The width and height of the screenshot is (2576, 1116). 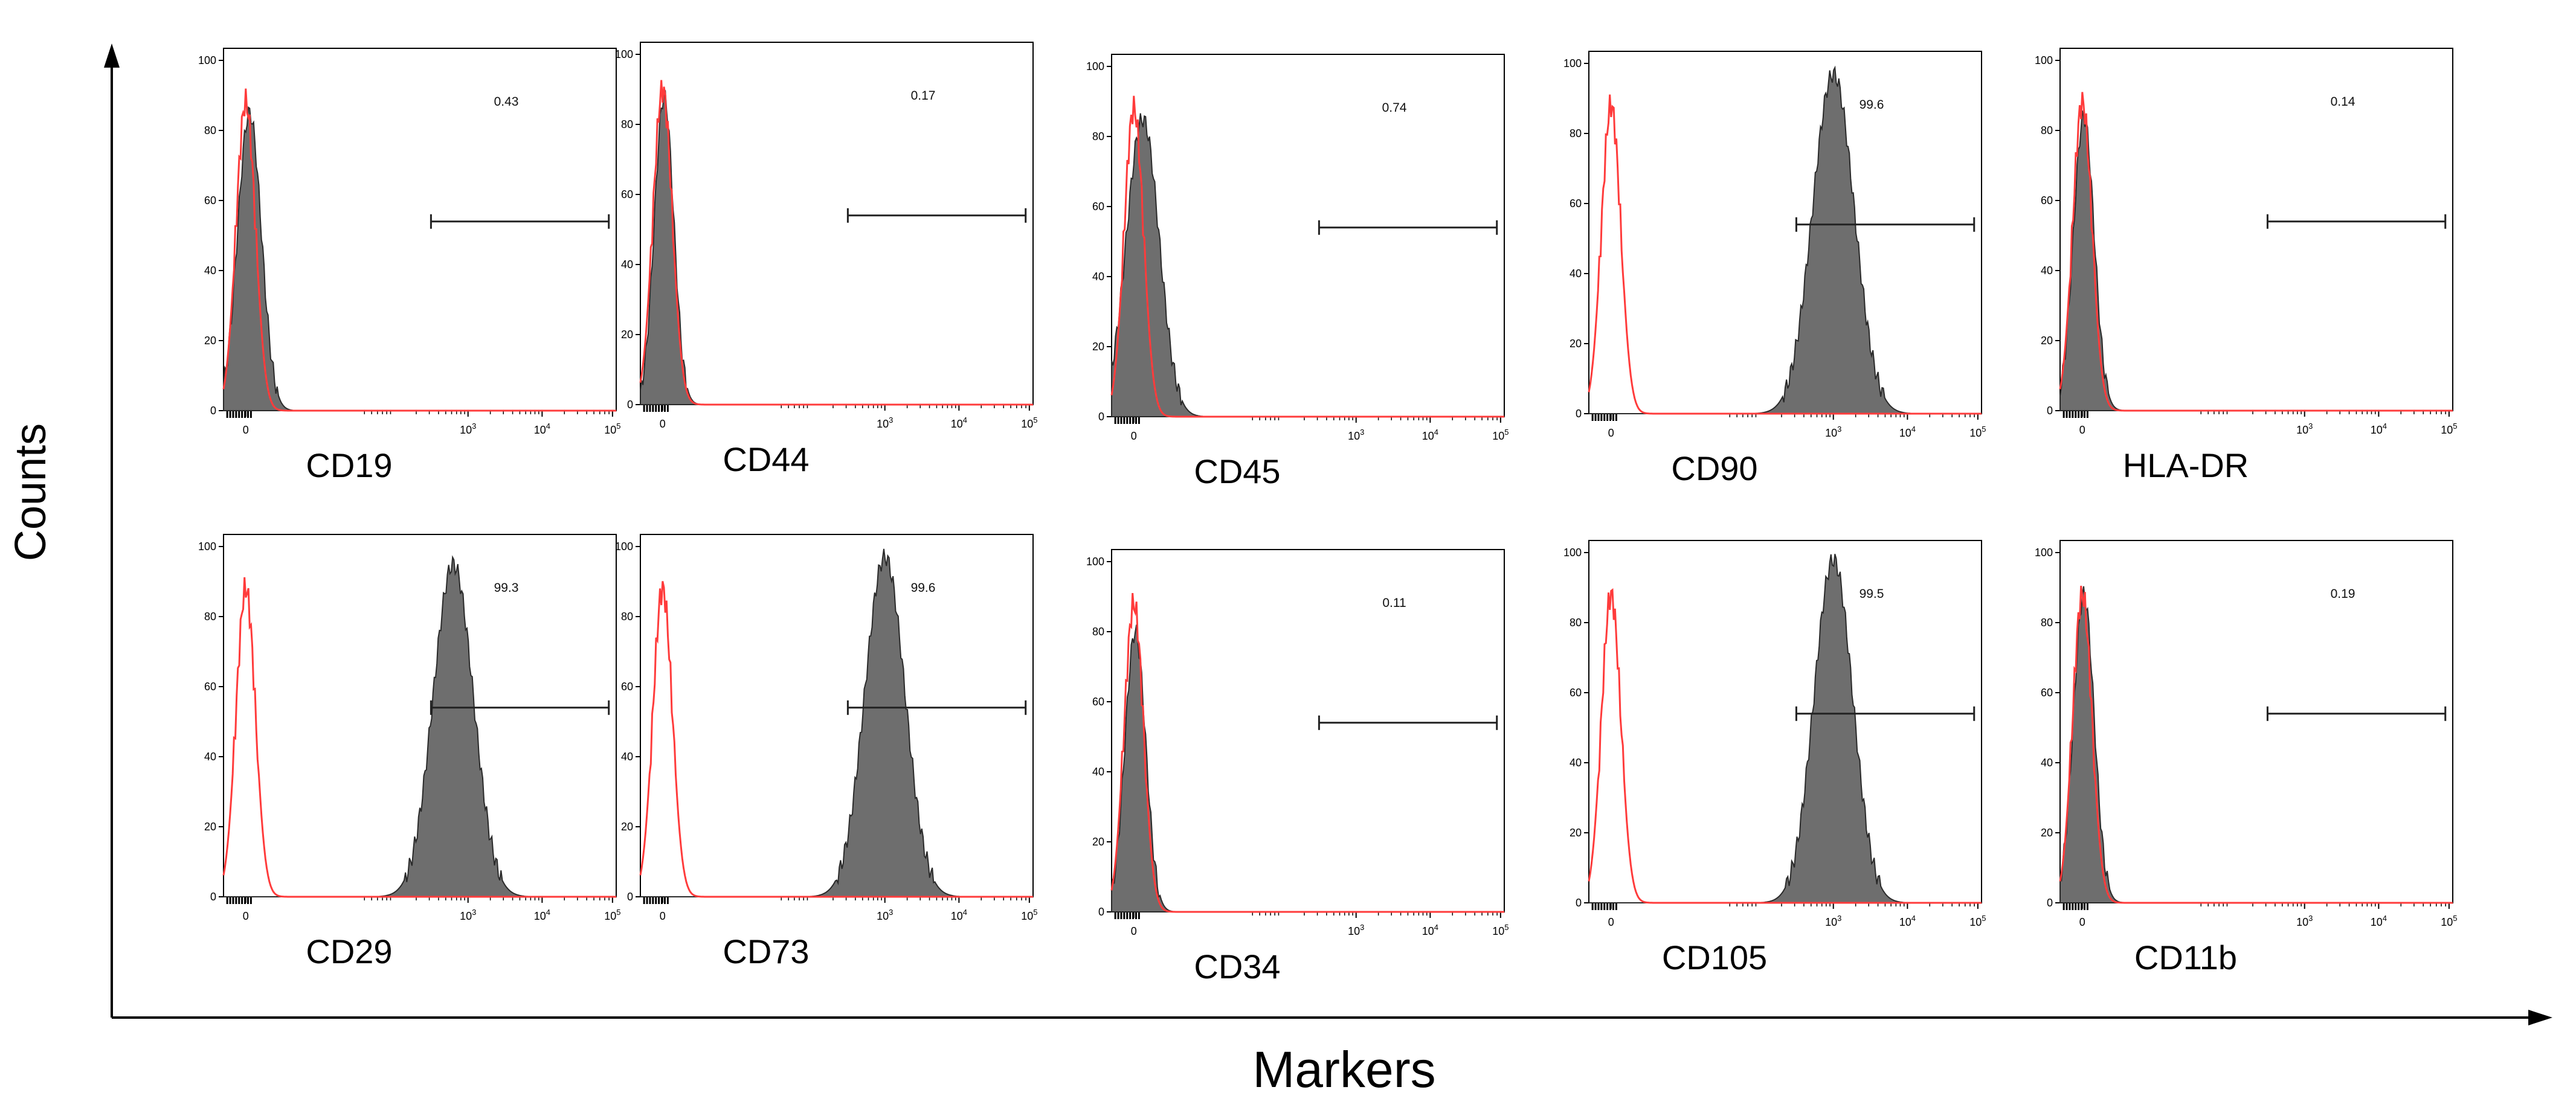 I want to click on histogram-panel-cd105: 0 20 40 60 80 100 0 10³ 10⁴ 10⁵ 99.5 CD105, so click(x=1774, y=758).